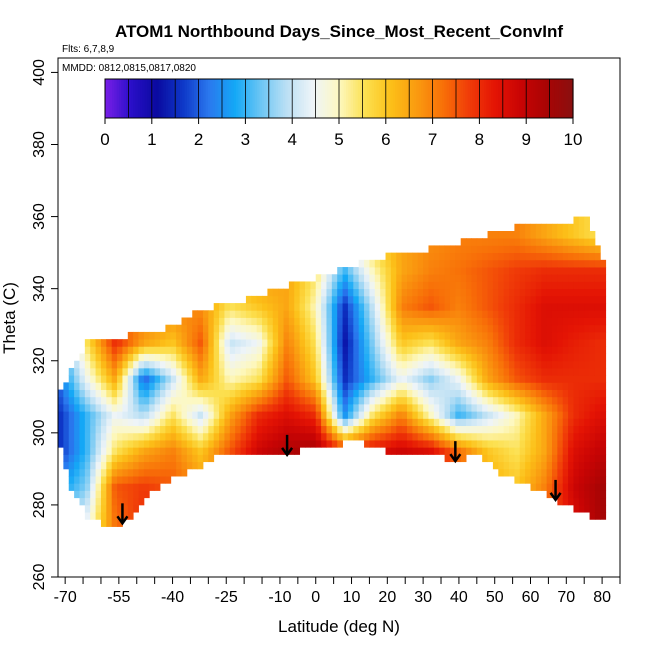 This screenshot has width=650, height=650. I want to click on x-tick-label: 30, so click(423, 597).